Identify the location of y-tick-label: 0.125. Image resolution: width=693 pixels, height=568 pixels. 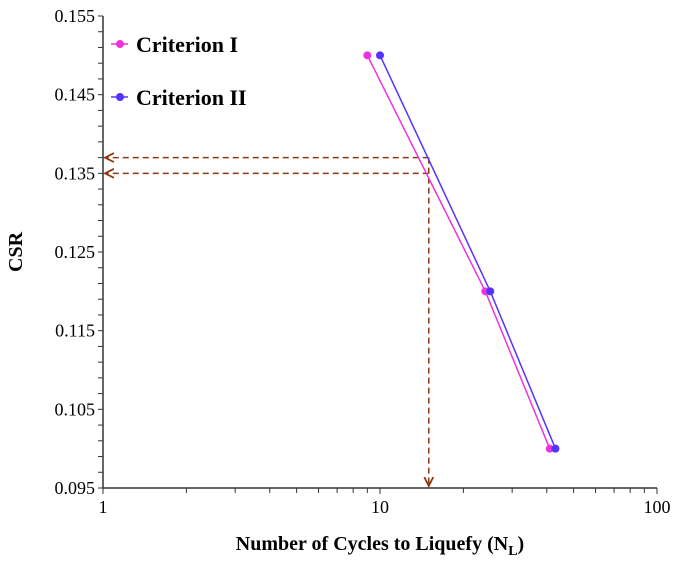
(75, 252).